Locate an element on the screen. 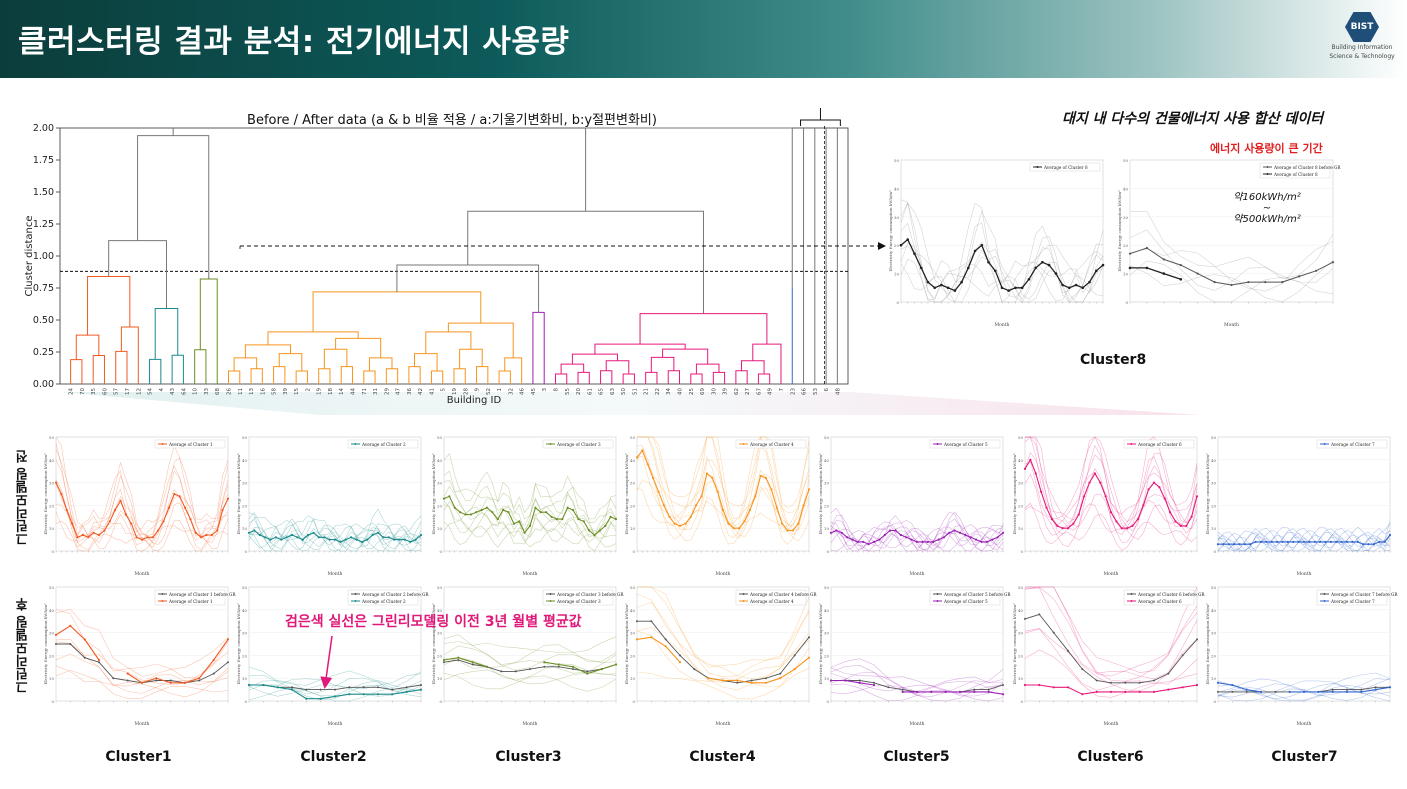 This screenshot has width=1407, height=789. leaf-label: 27 is located at coordinates (748, 391).